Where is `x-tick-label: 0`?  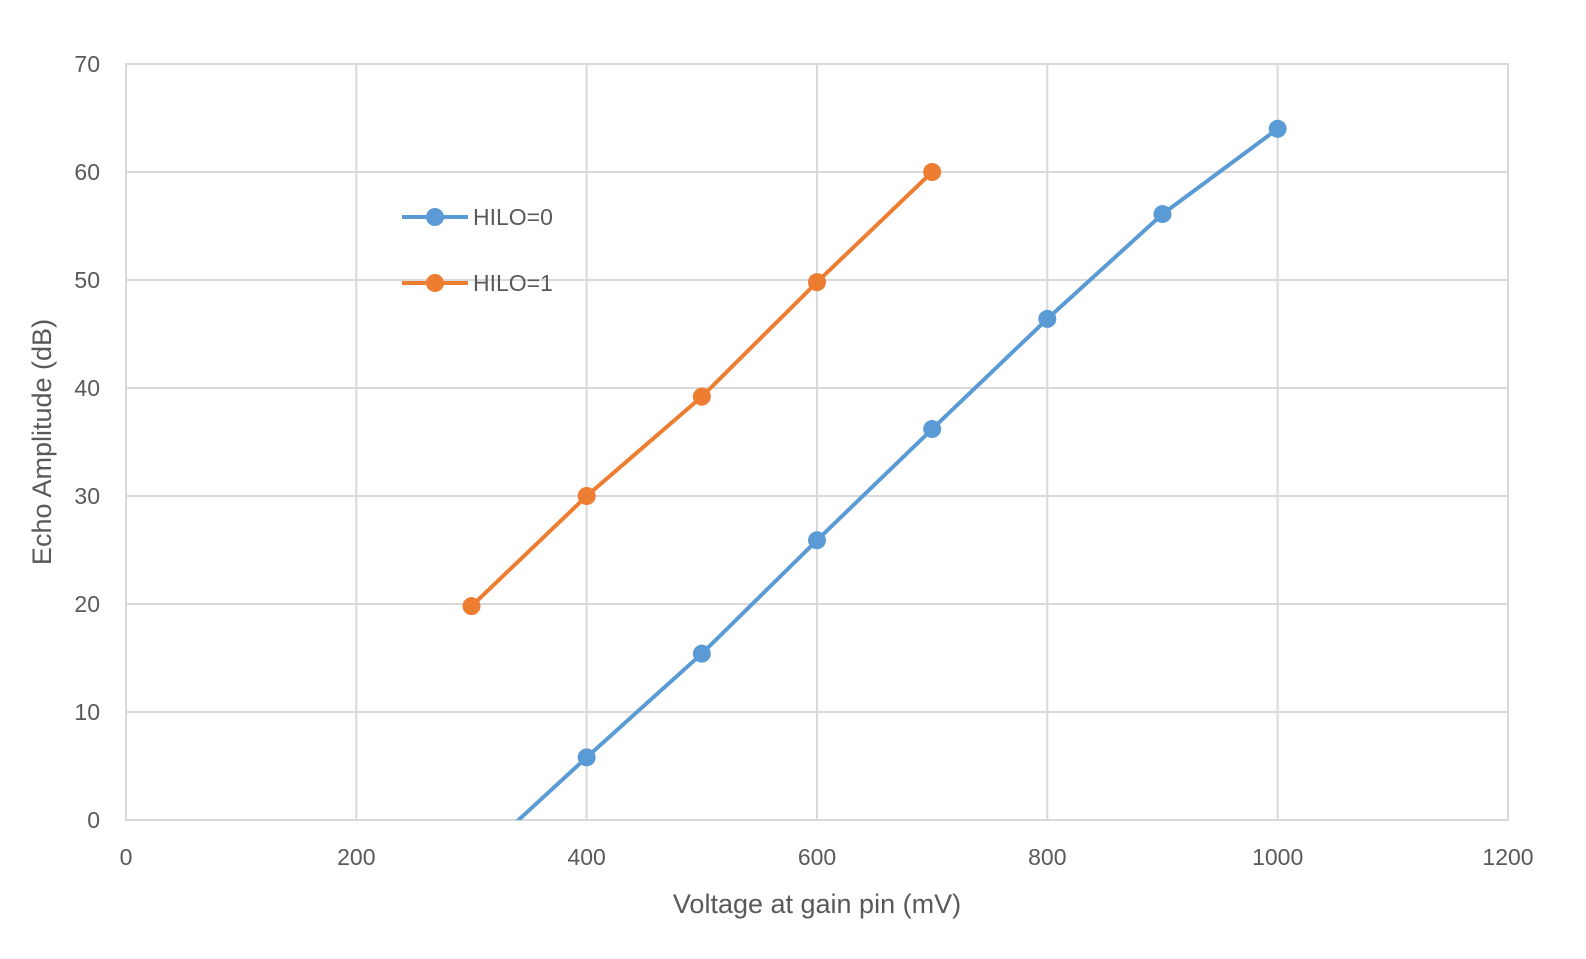 x-tick-label: 0 is located at coordinates (126, 857).